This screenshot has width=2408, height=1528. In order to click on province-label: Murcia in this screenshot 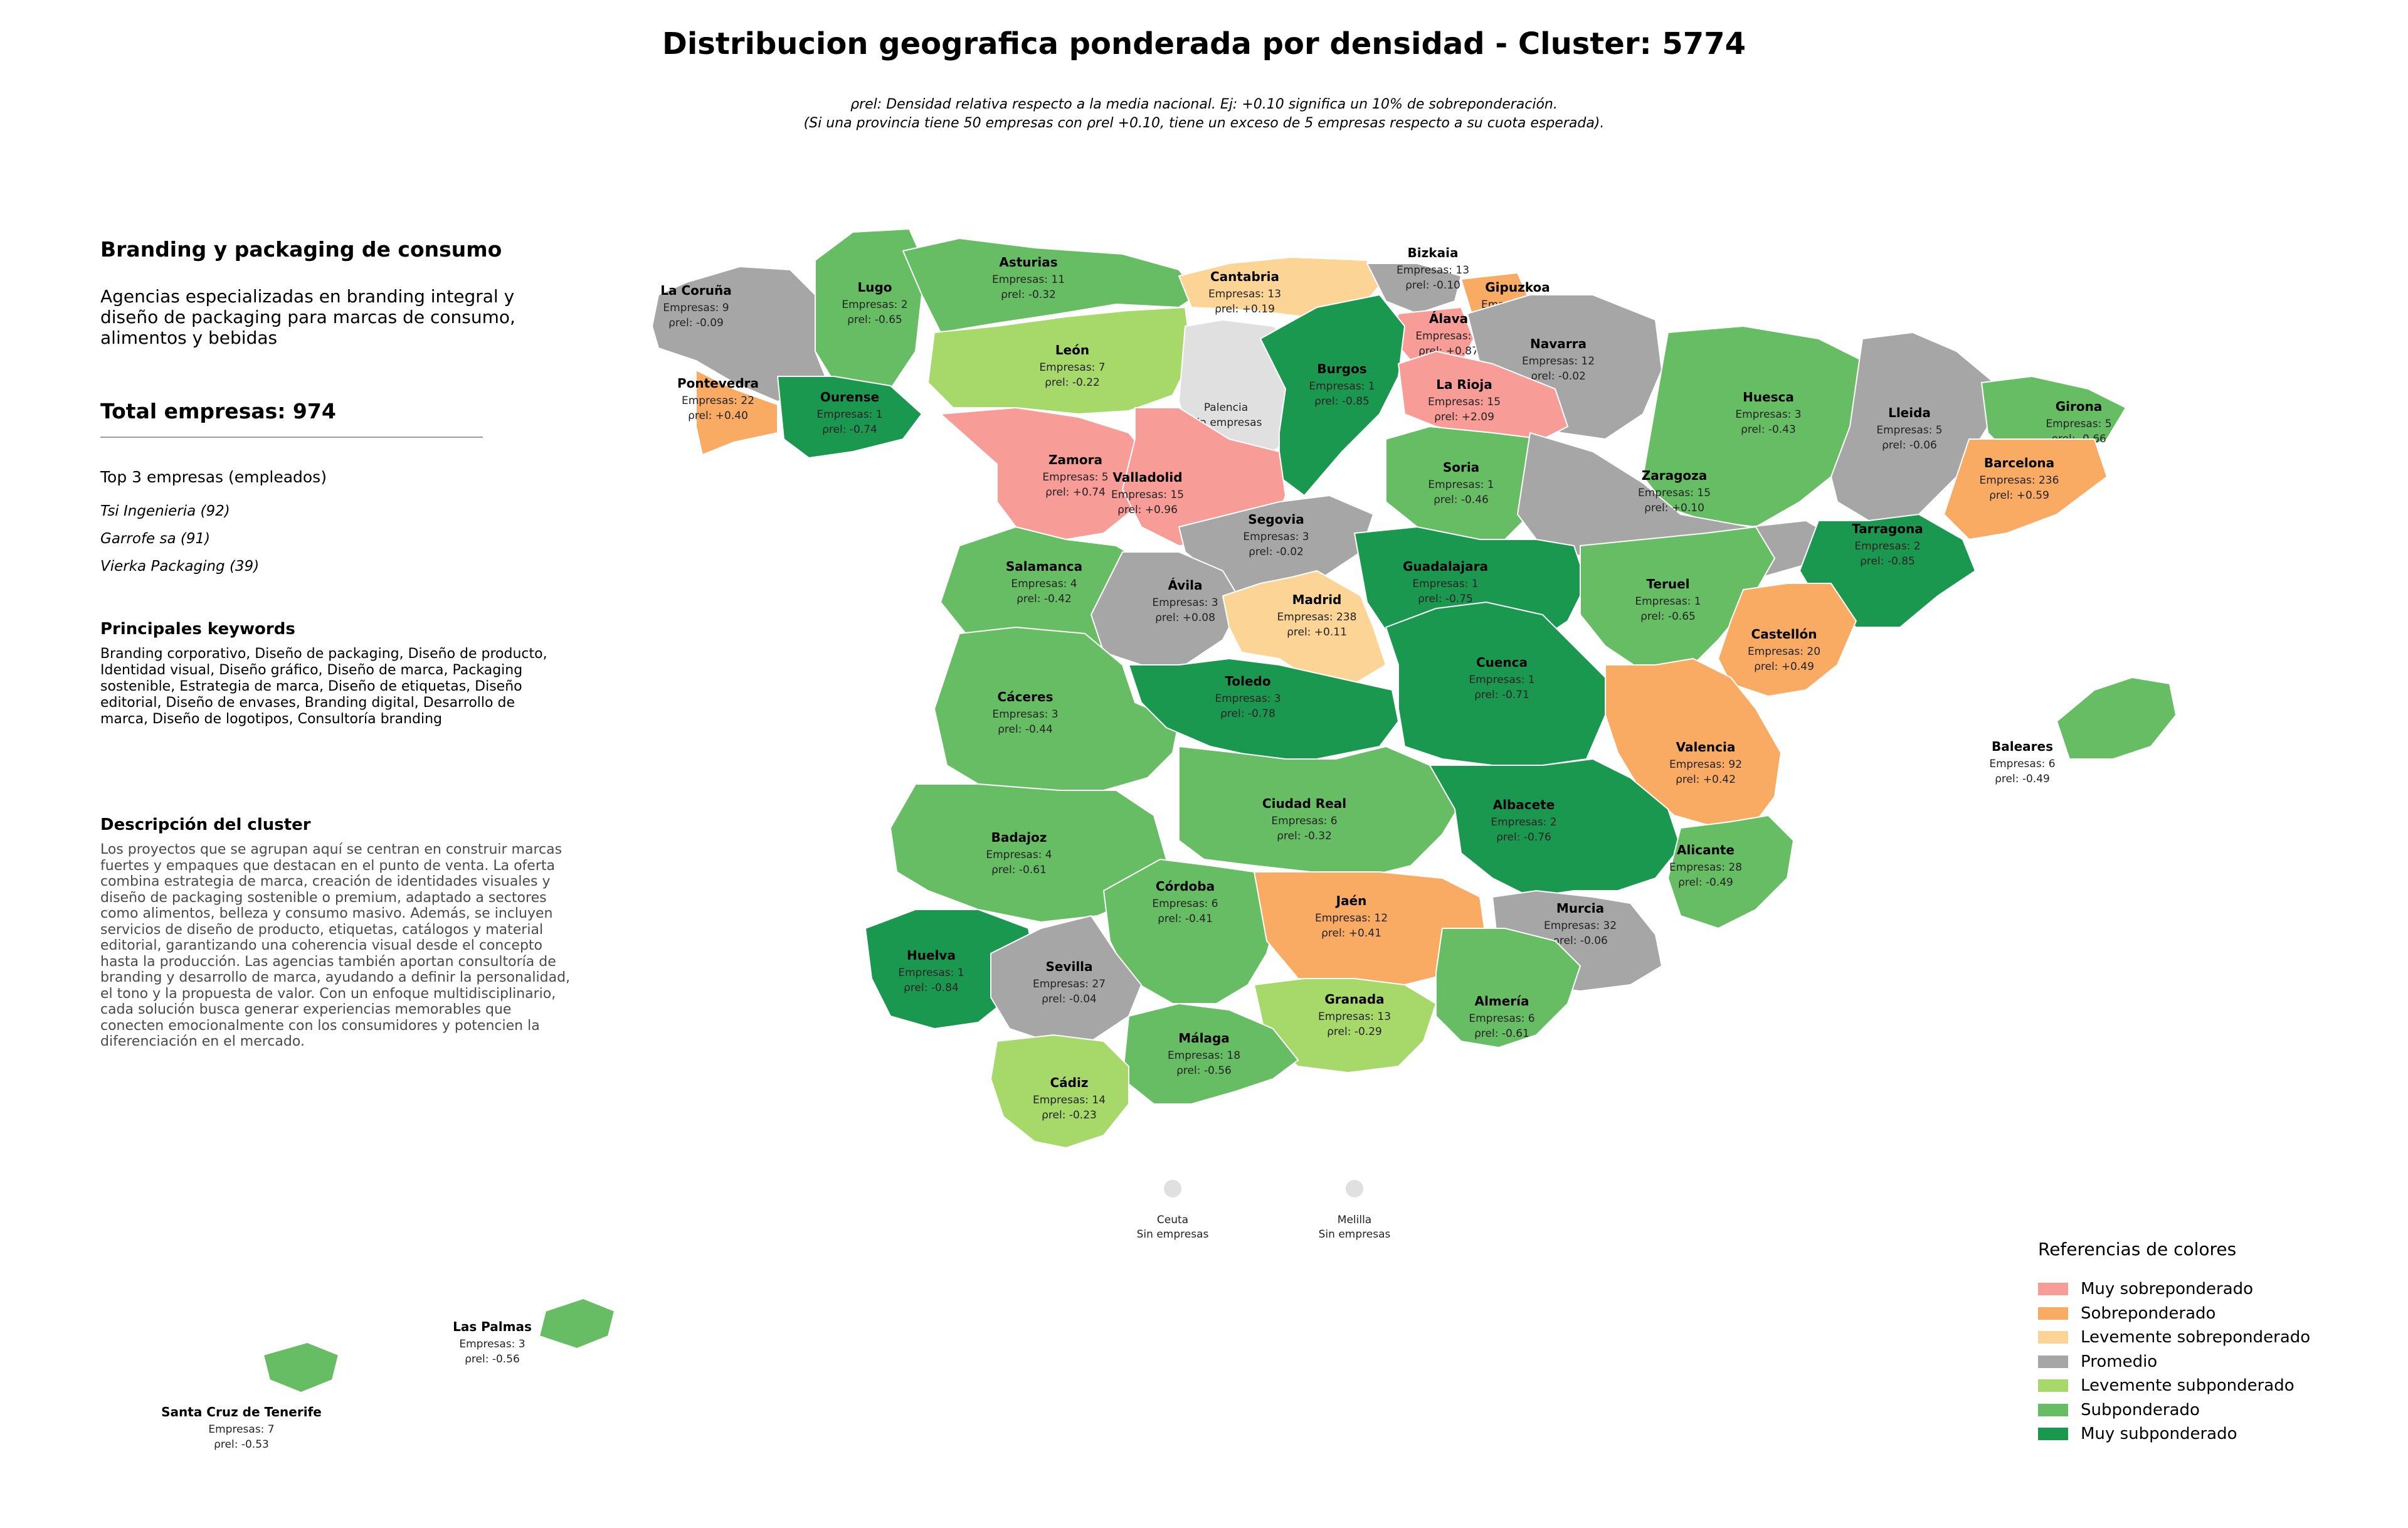, I will do `click(1580, 908)`.